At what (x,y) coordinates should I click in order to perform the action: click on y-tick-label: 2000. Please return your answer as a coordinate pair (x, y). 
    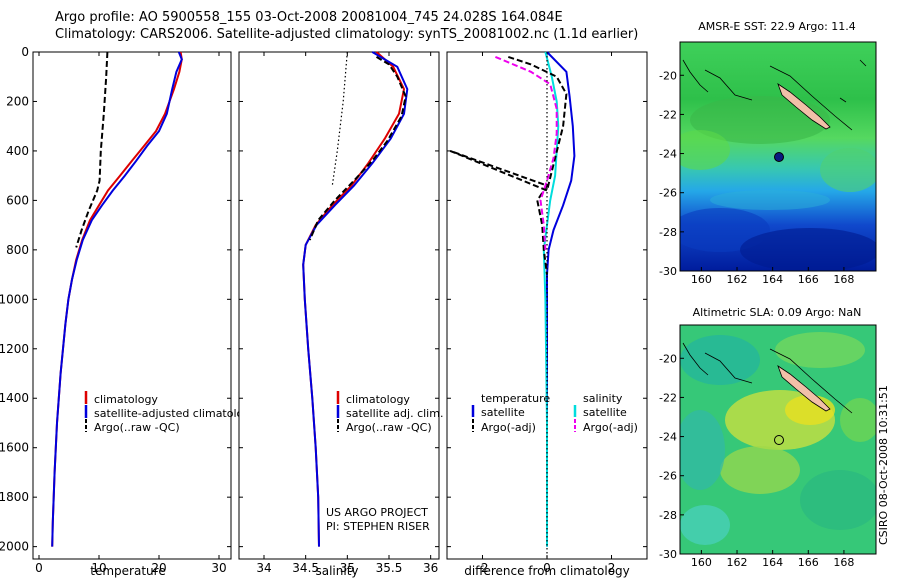
    Looking at the image, I should click on (14, 547).